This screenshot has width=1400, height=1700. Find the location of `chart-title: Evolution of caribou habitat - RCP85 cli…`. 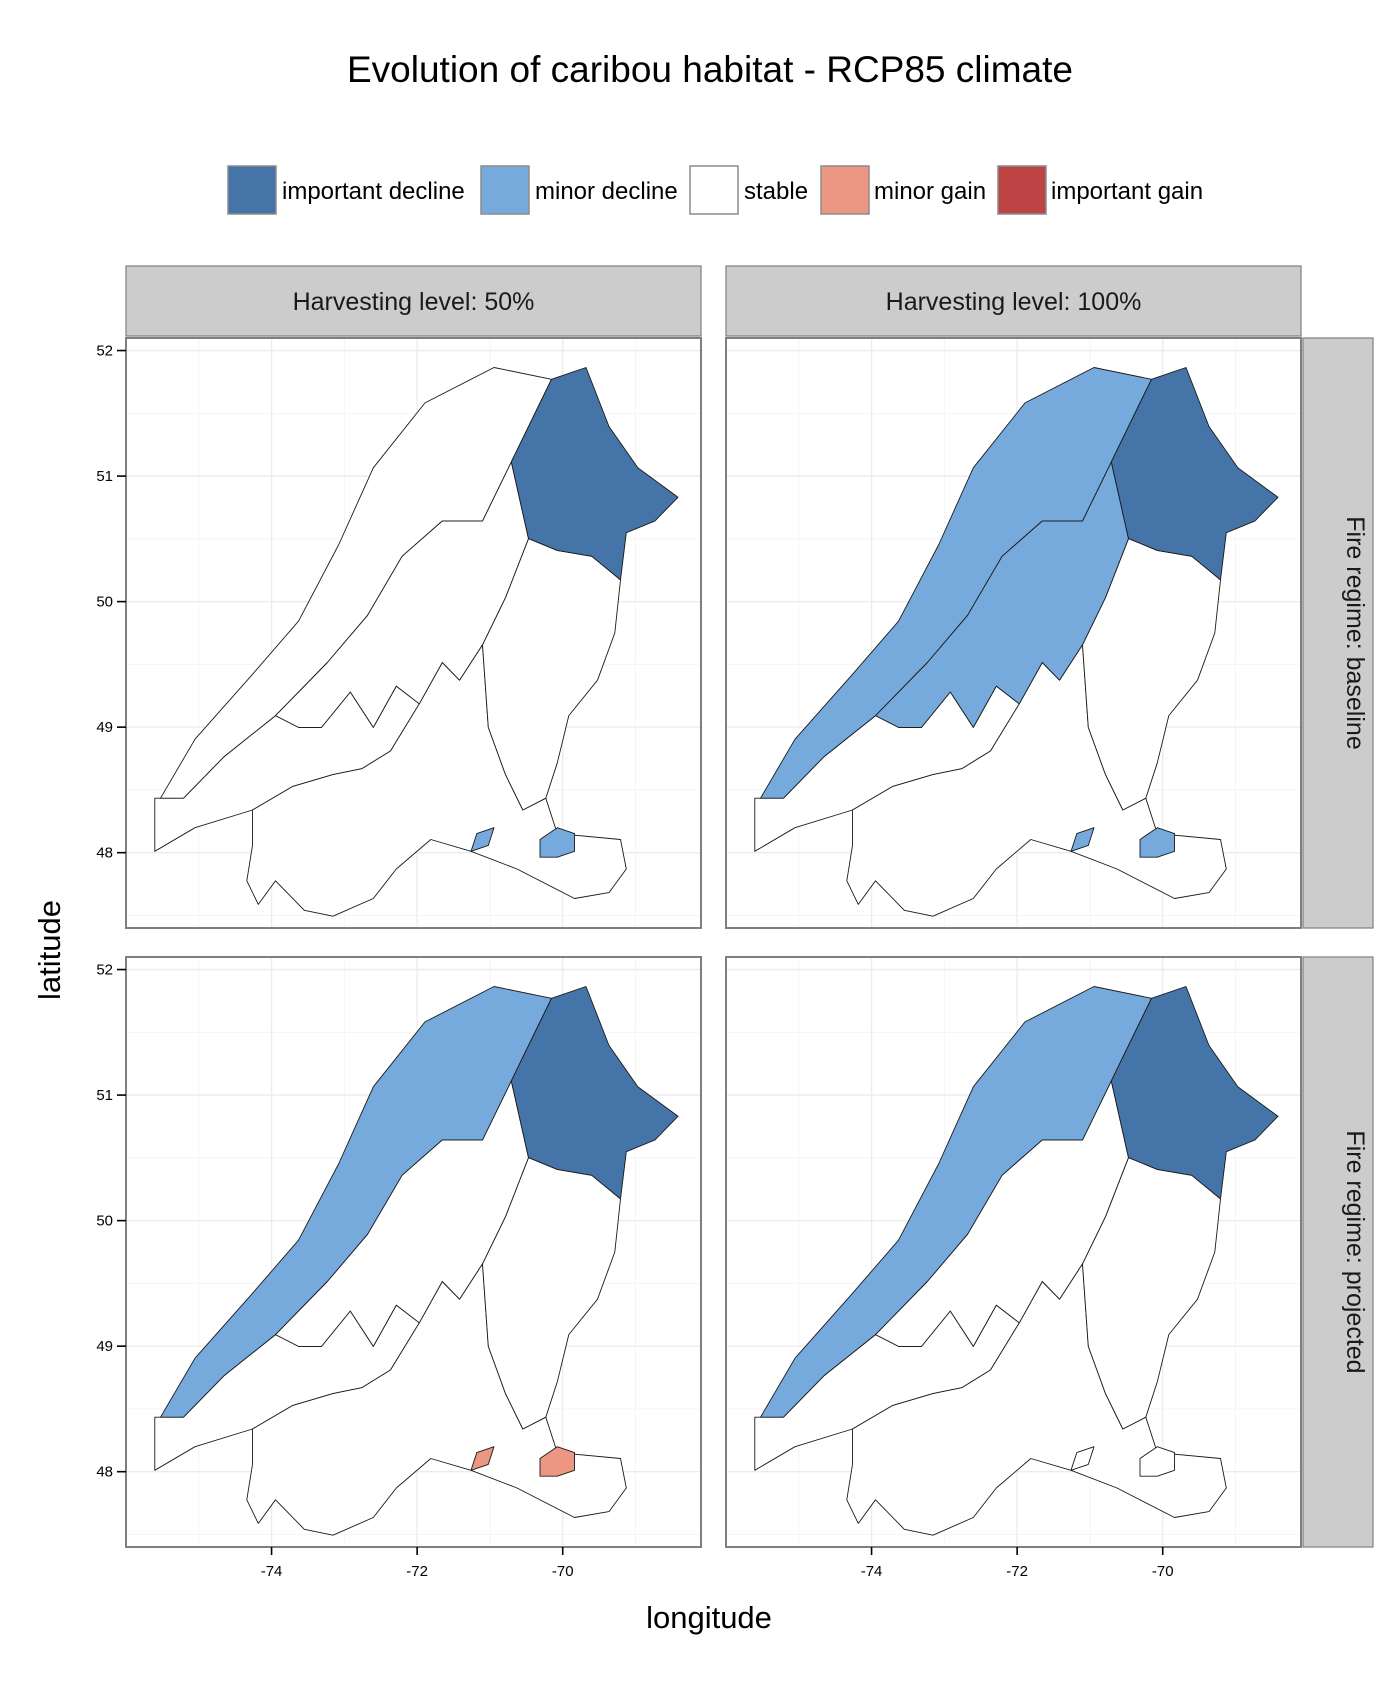

chart-title: Evolution of caribou habitat - RCP85 cli… is located at coordinates (710, 69).